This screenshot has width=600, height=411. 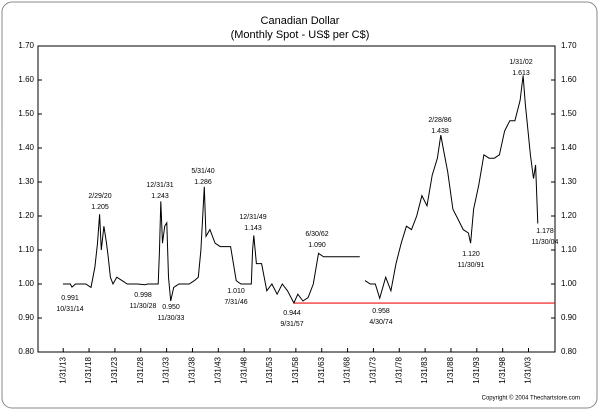 What do you see at coordinates (502, 369) in the screenshot?
I see `x-tick-label: 1/31/98` at bounding box center [502, 369].